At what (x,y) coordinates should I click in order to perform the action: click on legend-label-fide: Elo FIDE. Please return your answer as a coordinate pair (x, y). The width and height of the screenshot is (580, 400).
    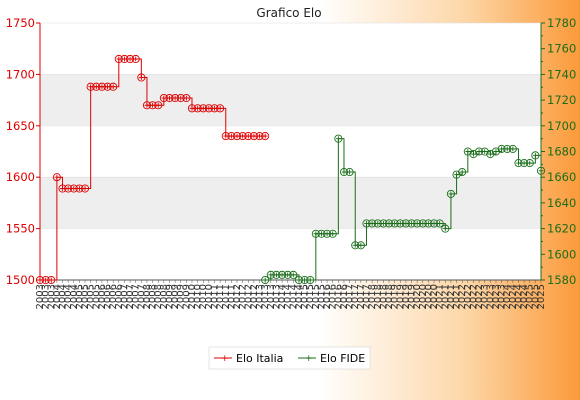
    Looking at the image, I should click on (342, 358).